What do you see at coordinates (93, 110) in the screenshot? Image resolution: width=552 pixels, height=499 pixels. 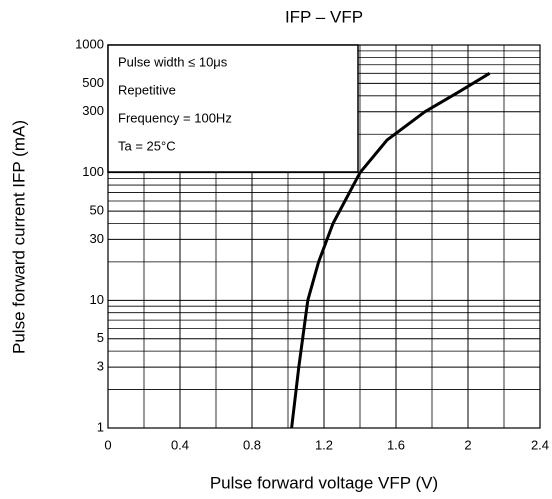 I see `y-tick-label: 300` at bounding box center [93, 110].